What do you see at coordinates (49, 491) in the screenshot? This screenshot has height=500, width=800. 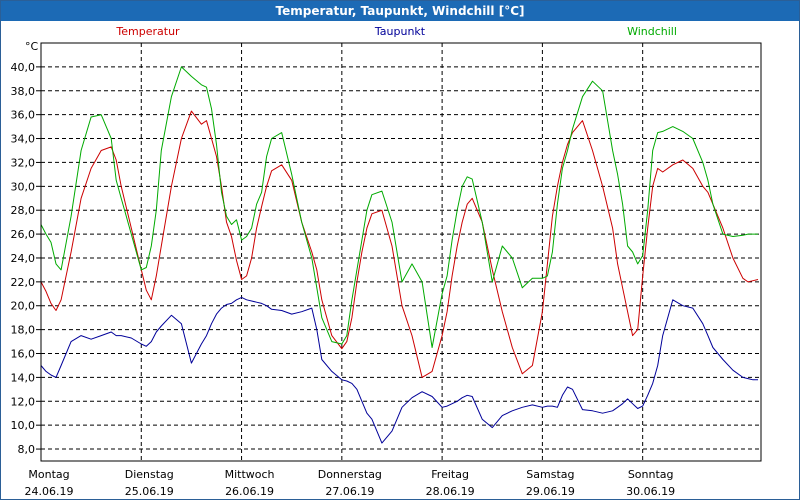 I see `x-tick-date: 24.06.19` at bounding box center [49, 491].